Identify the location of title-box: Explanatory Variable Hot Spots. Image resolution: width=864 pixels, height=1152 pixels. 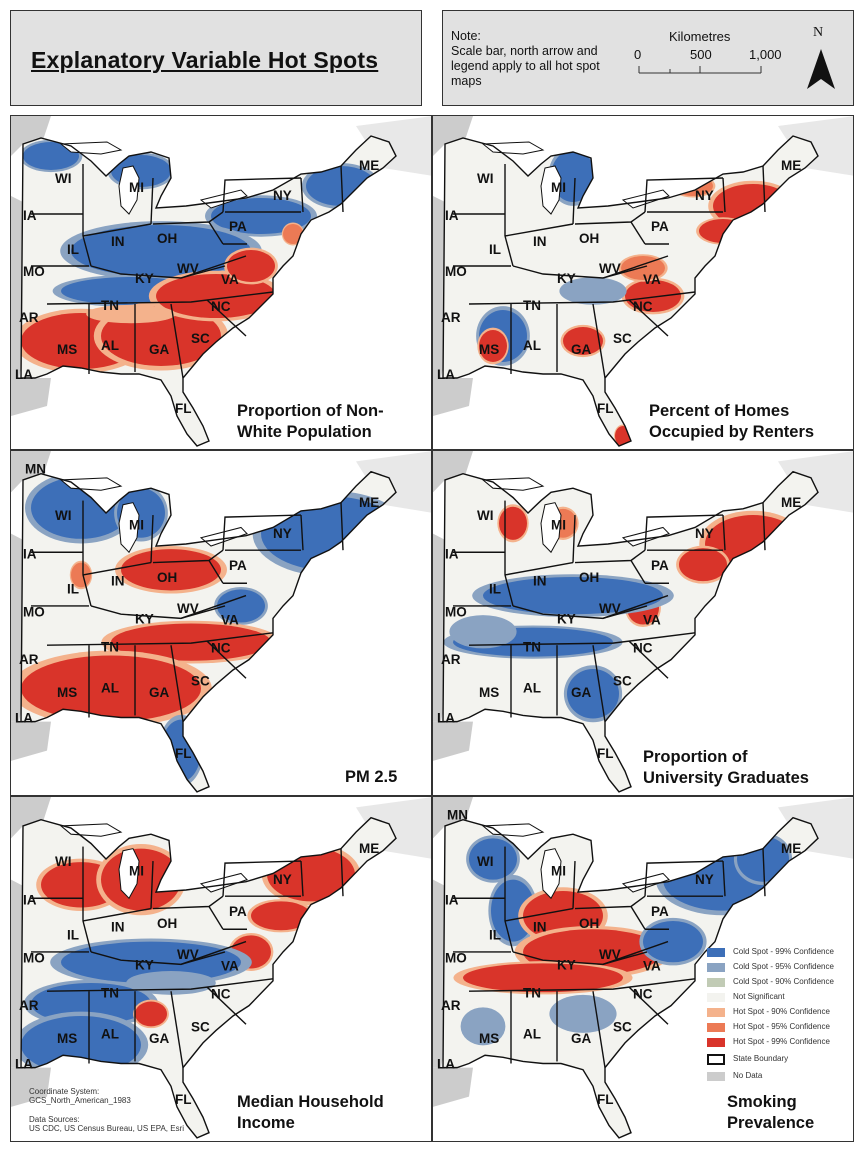
(216, 58).